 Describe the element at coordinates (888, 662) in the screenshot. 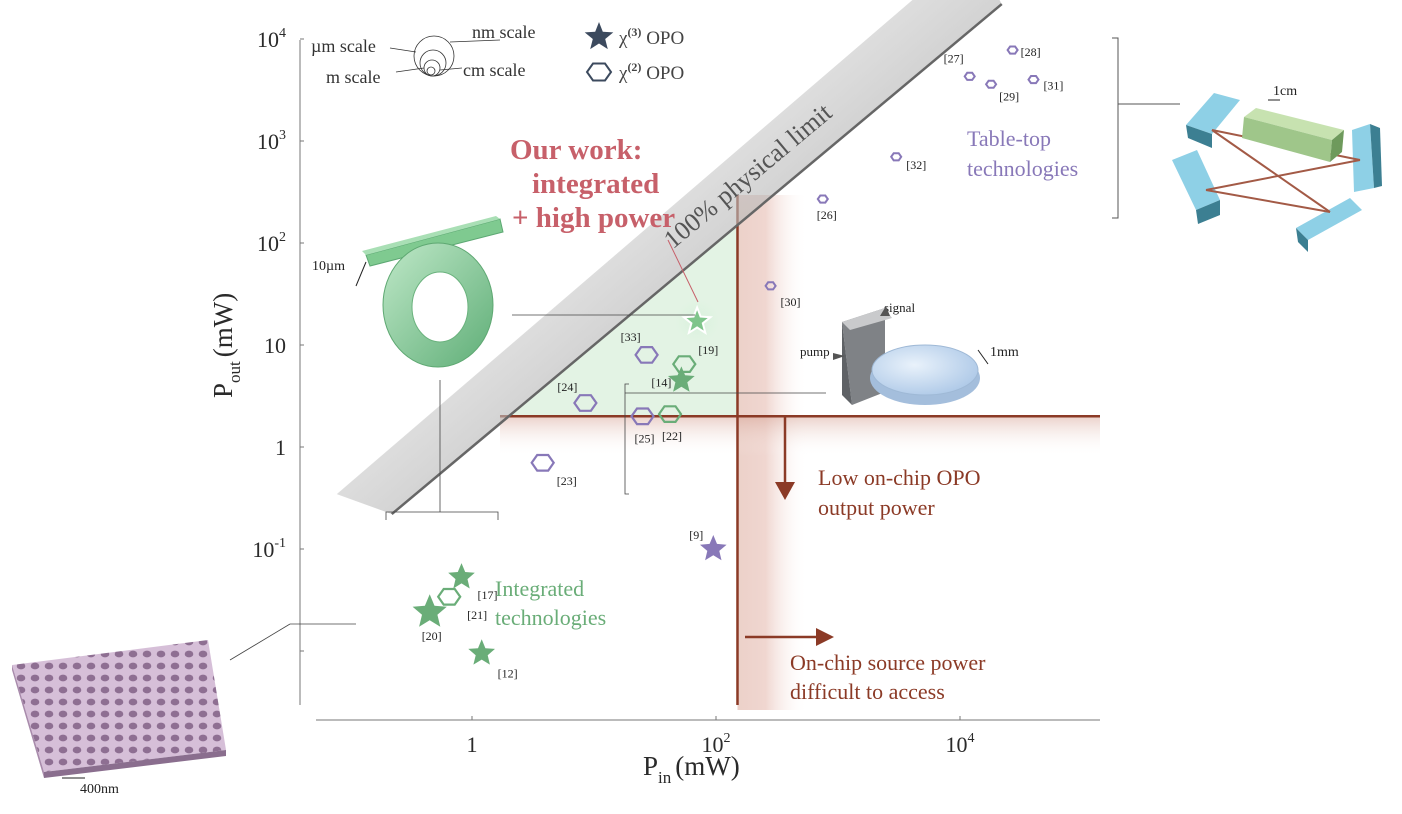

I see `source-line1: On-chip source power` at that location.